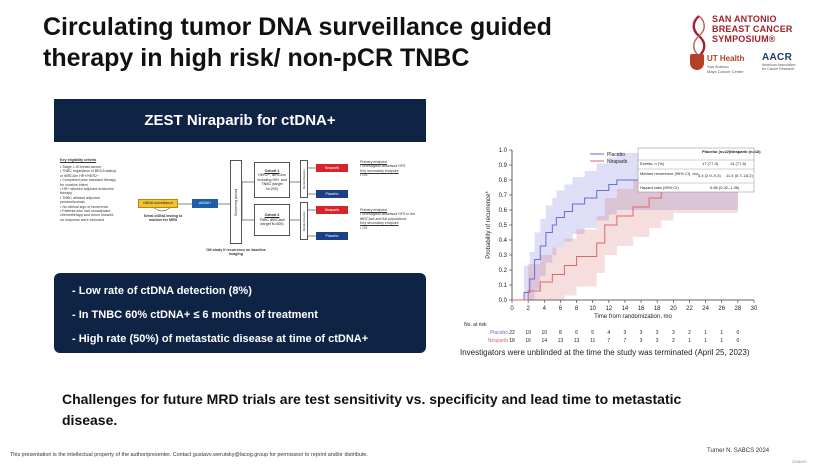  What do you see at coordinates (72, 202) in the screenshot?
I see `eligibility-item: pembrolizumab` at bounding box center [72, 202].